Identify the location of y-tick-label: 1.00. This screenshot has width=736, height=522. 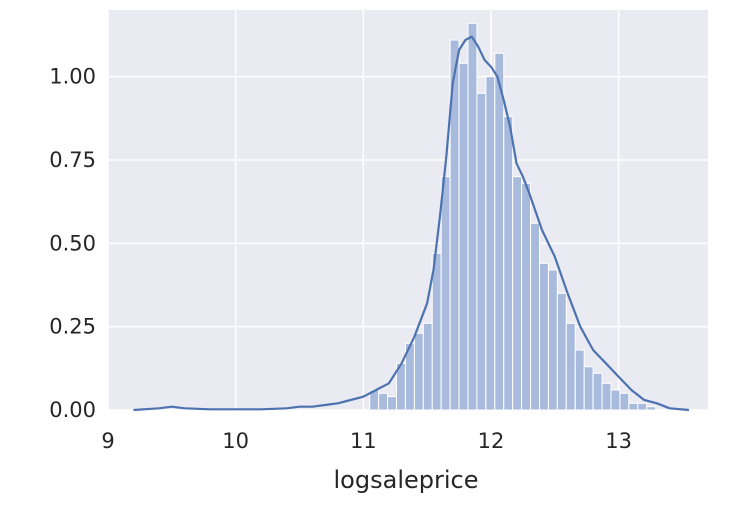
(72, 77).